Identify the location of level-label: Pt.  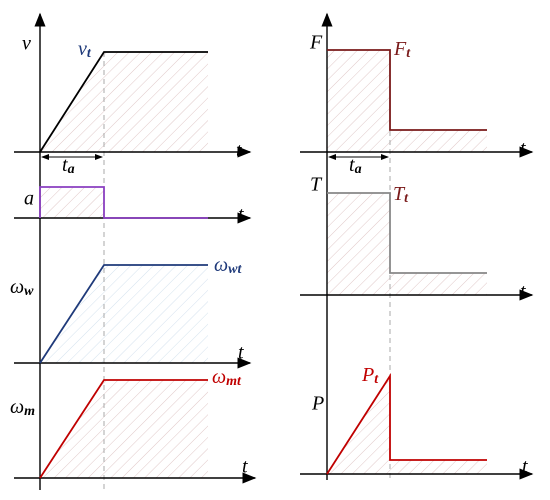
(370, 376).